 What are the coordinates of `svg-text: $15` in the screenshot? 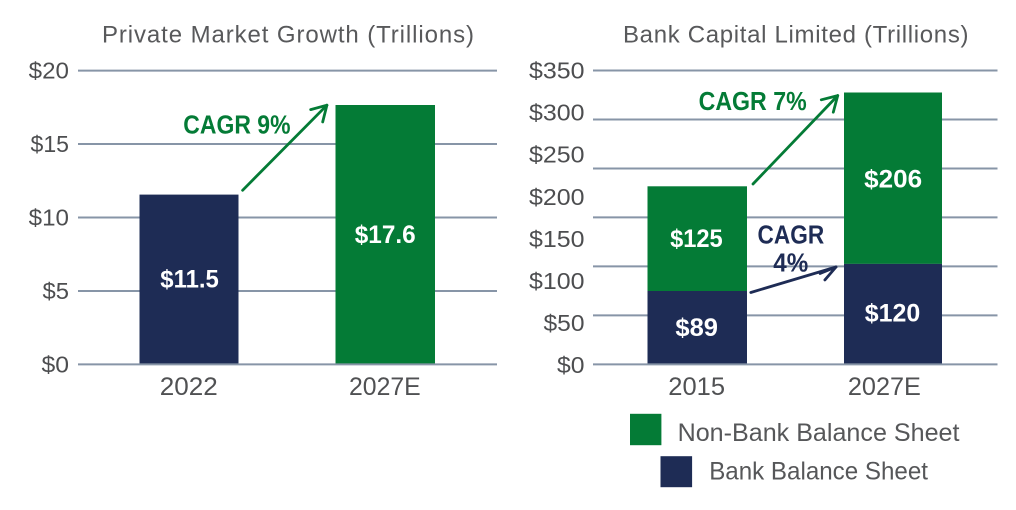 It's located at (50, 144).